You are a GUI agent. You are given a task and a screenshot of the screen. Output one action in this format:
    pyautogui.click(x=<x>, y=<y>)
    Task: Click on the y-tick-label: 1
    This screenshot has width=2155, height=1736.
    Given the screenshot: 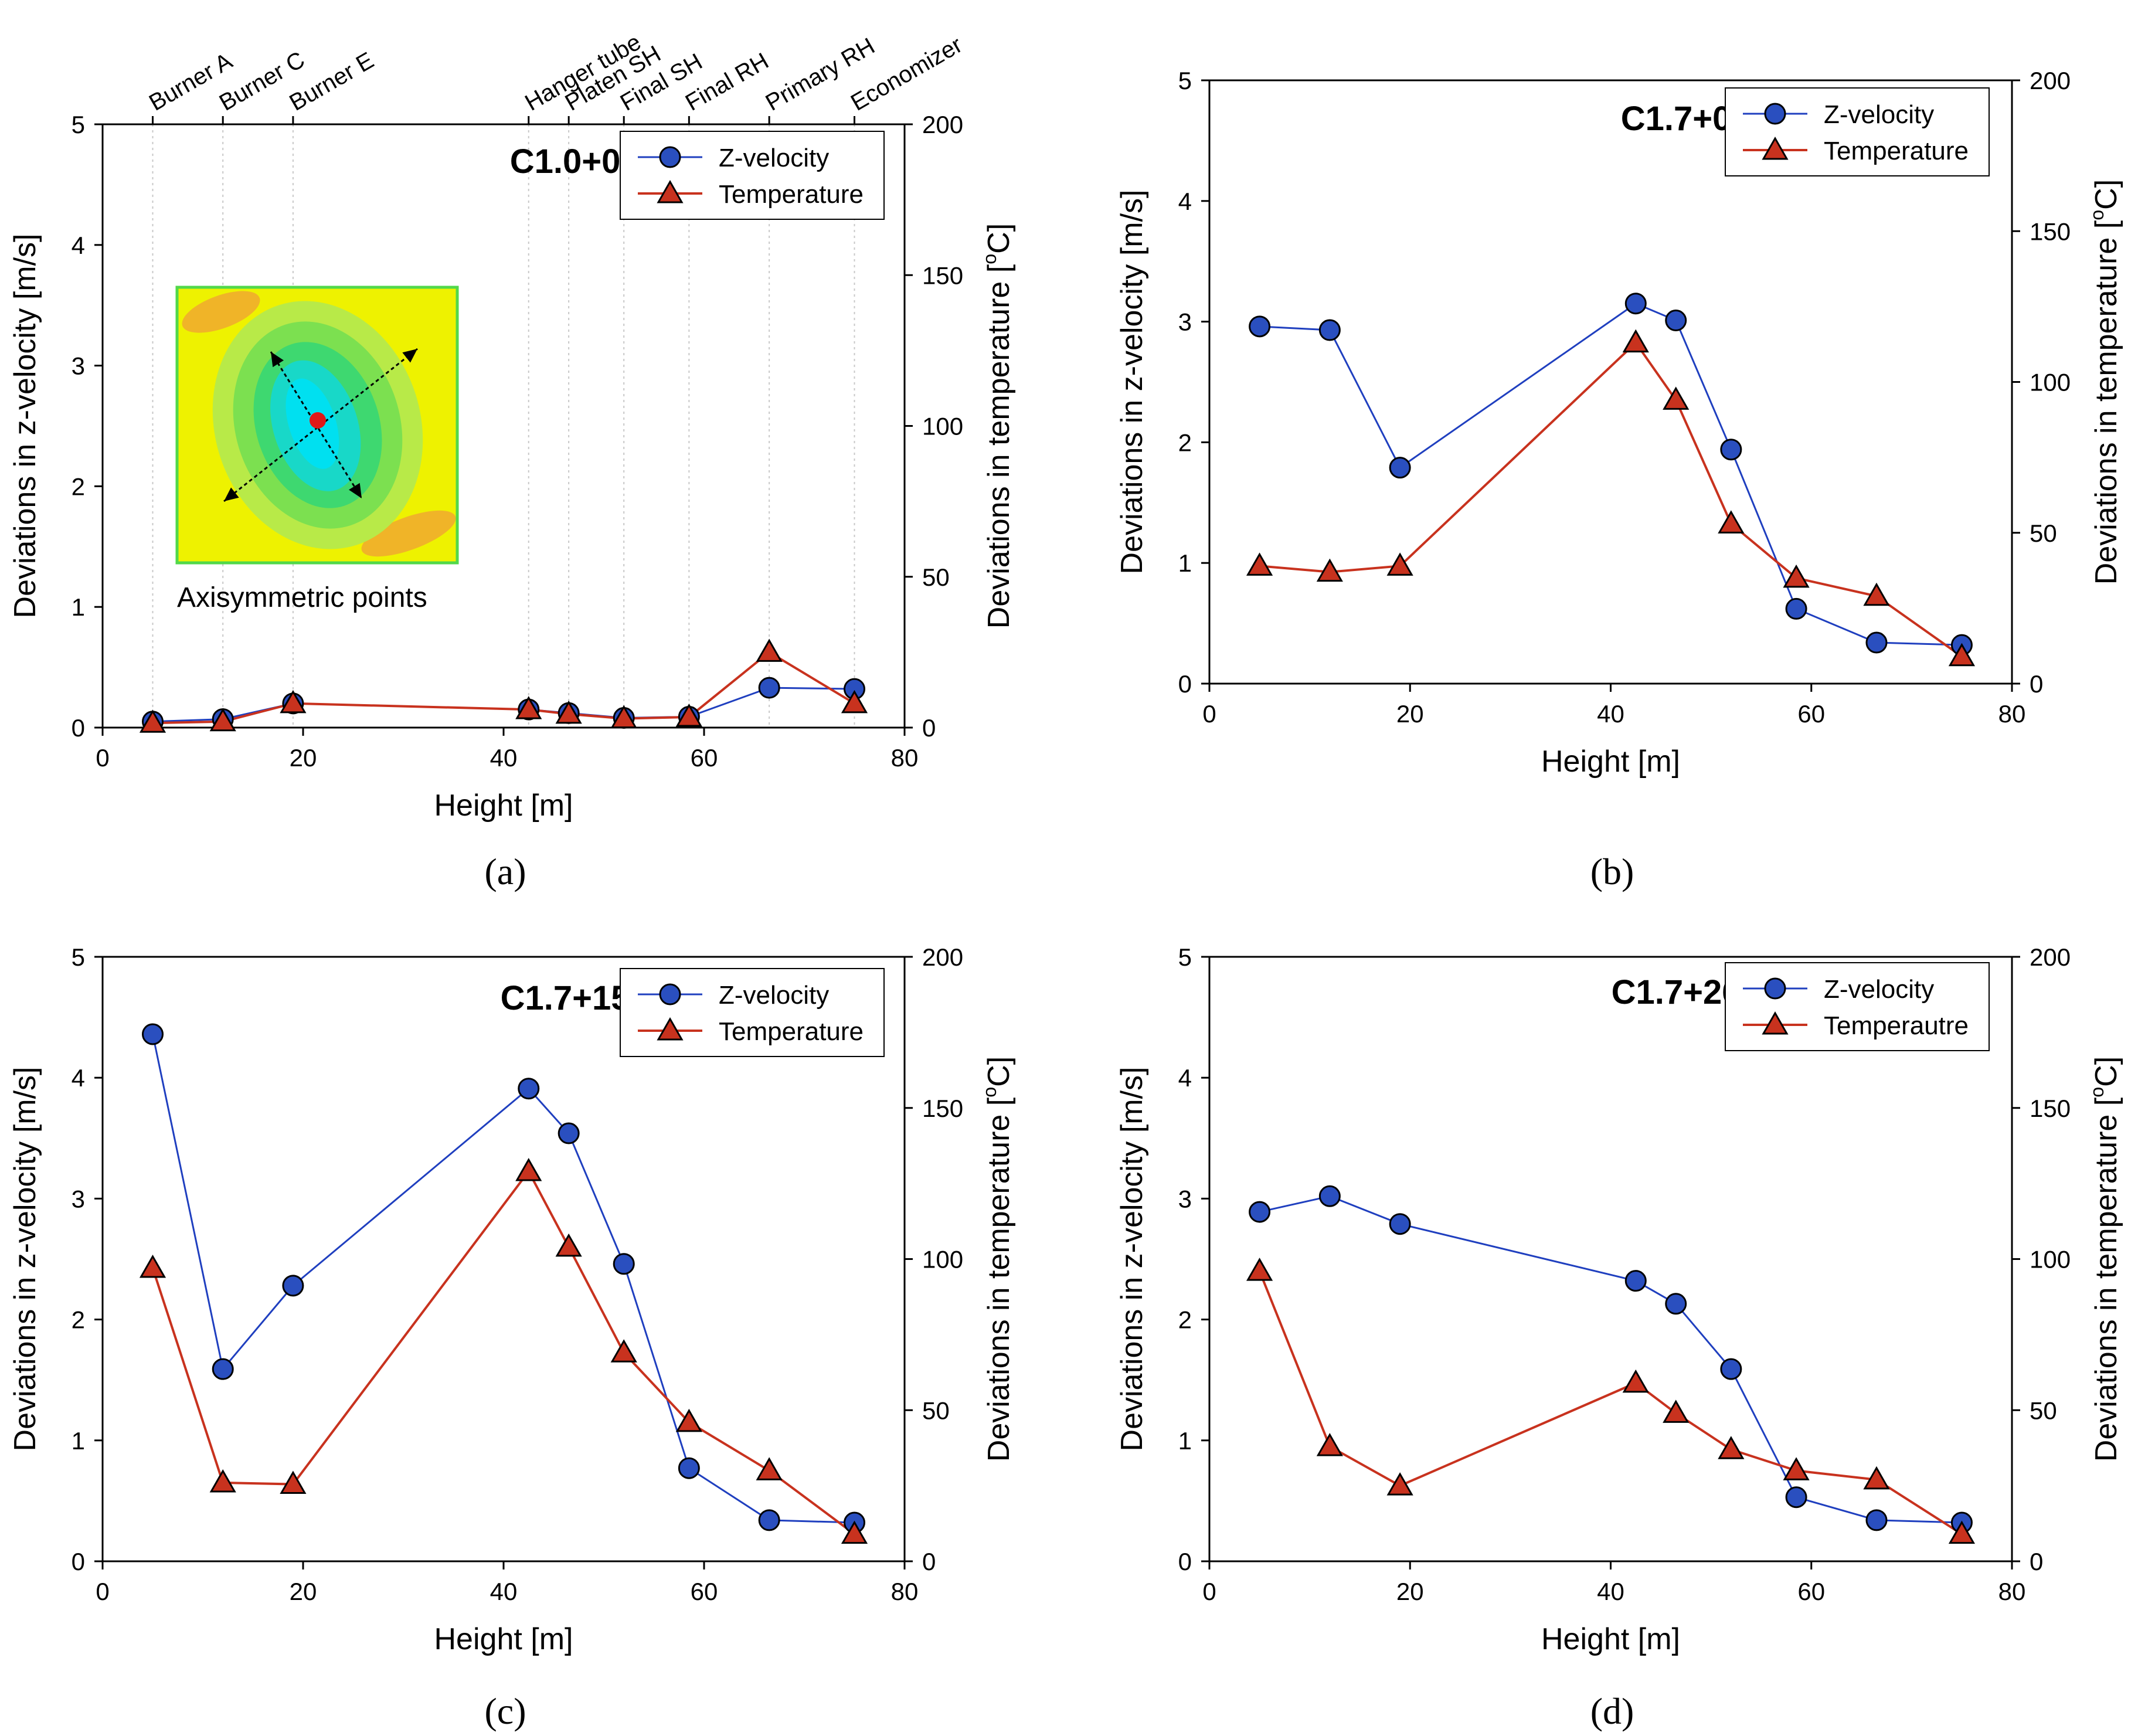 What is the action you would take?
    pyautogui.click(x=78, y=607)
    